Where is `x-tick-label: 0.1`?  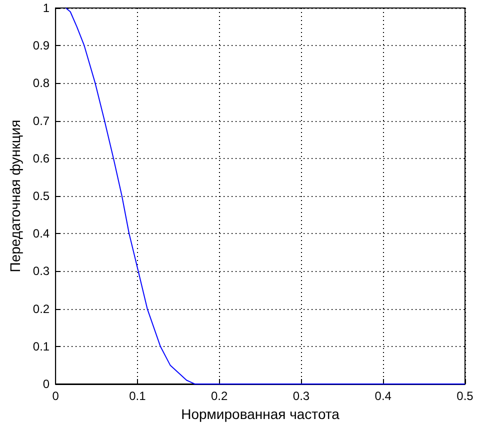 x-tick-label: 0.1 is located at coordinates (137, 396).